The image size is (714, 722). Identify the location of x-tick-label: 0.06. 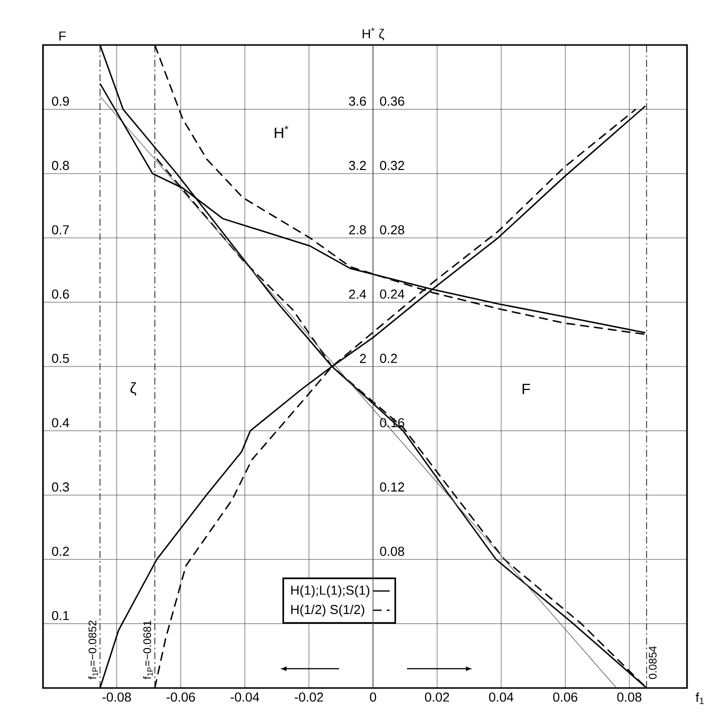
(565, 697).